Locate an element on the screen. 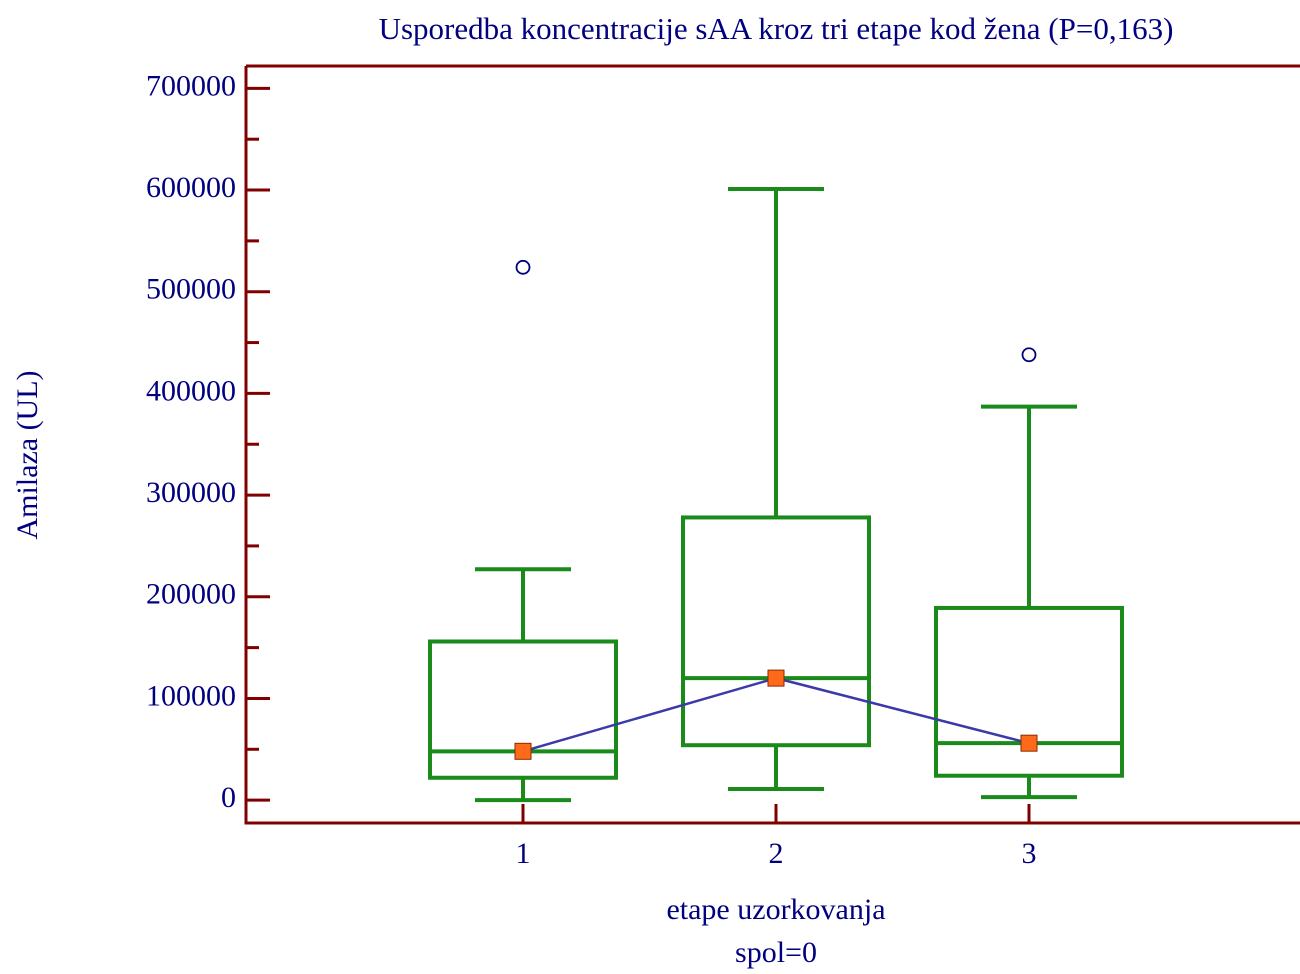 The image size is (1300, 974). x-tick-label: 1 is located at coordinates (523, 853).